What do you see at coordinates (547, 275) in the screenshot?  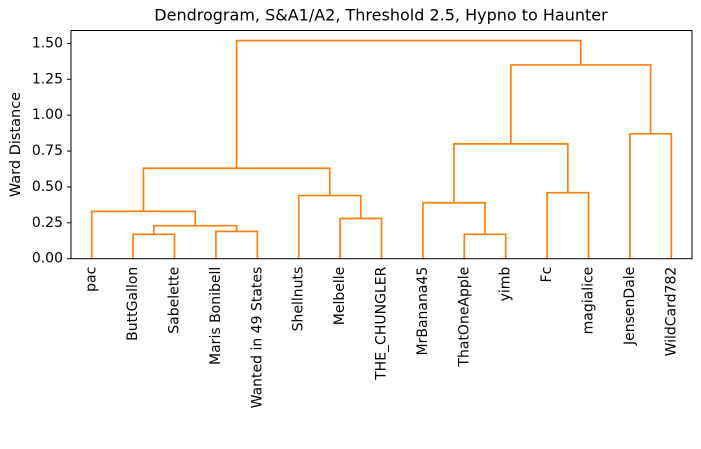 I see `leaf-label: Fc` at bounding box center [547, 275].